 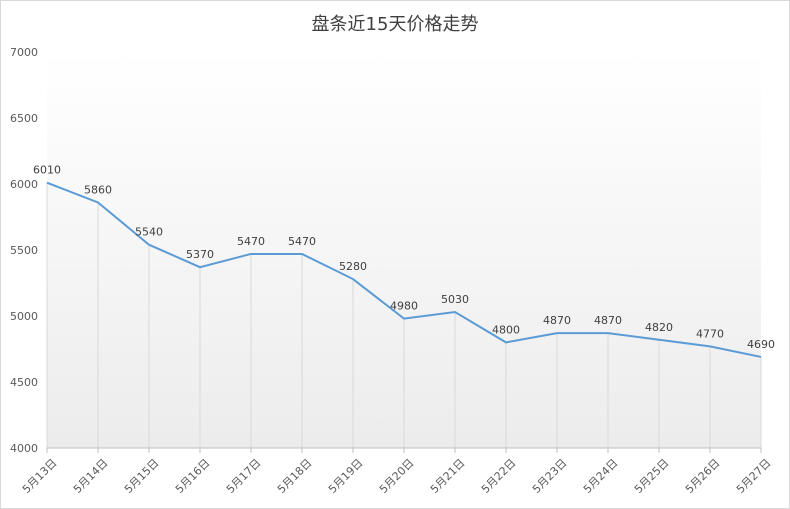 What do you see at coordinates (550, 476) in the screenshot?
I see `x-tick-label: 5月23日` at bounding box center [550, 476].